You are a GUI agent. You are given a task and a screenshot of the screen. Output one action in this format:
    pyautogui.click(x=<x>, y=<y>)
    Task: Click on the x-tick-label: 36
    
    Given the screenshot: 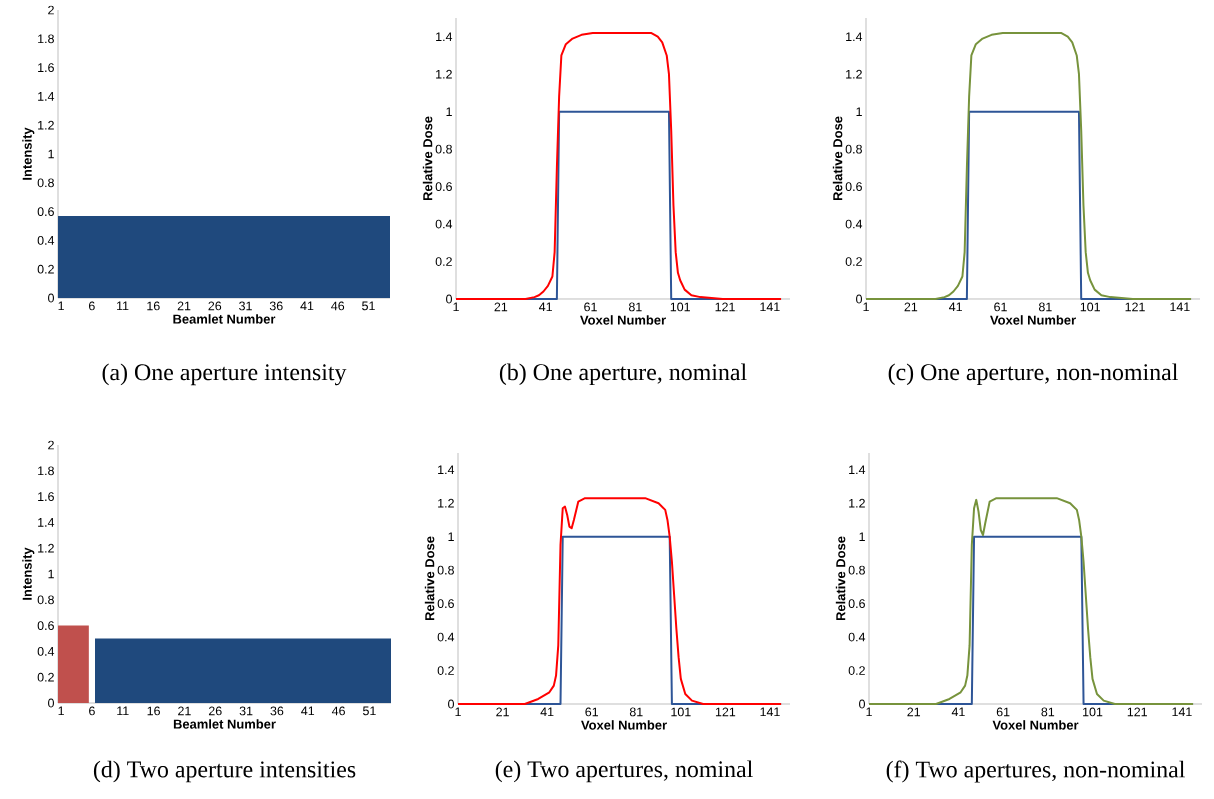 What is the action you would take?
    pyautogui.click(x=276, y=306)
    